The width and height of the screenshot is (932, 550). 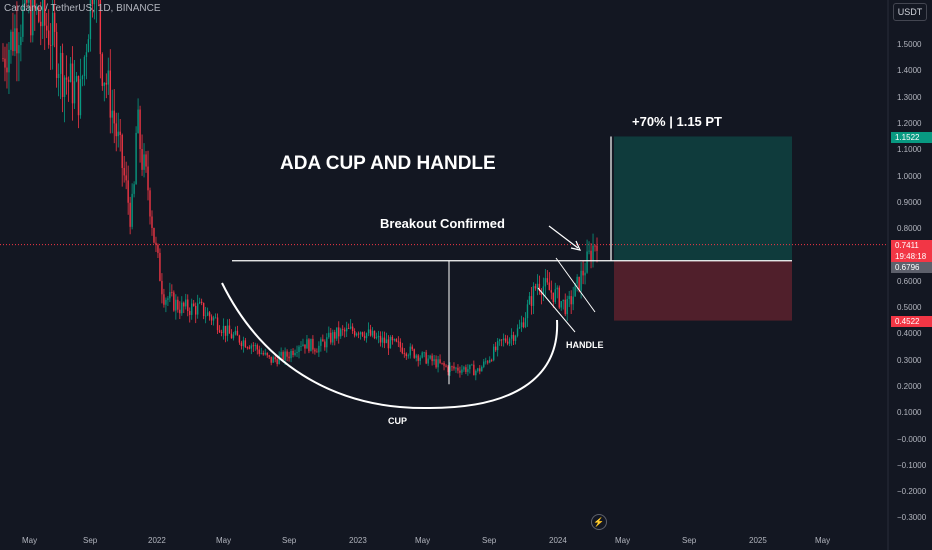 I want to click on stop-price-tag: 0.4522, so click(x=911, y=321).